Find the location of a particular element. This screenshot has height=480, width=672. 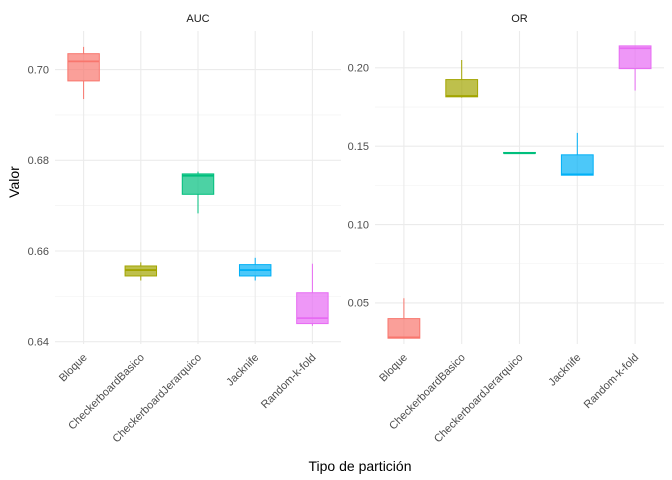

box-or-random-k-fold is located at coordinates (635, 68).